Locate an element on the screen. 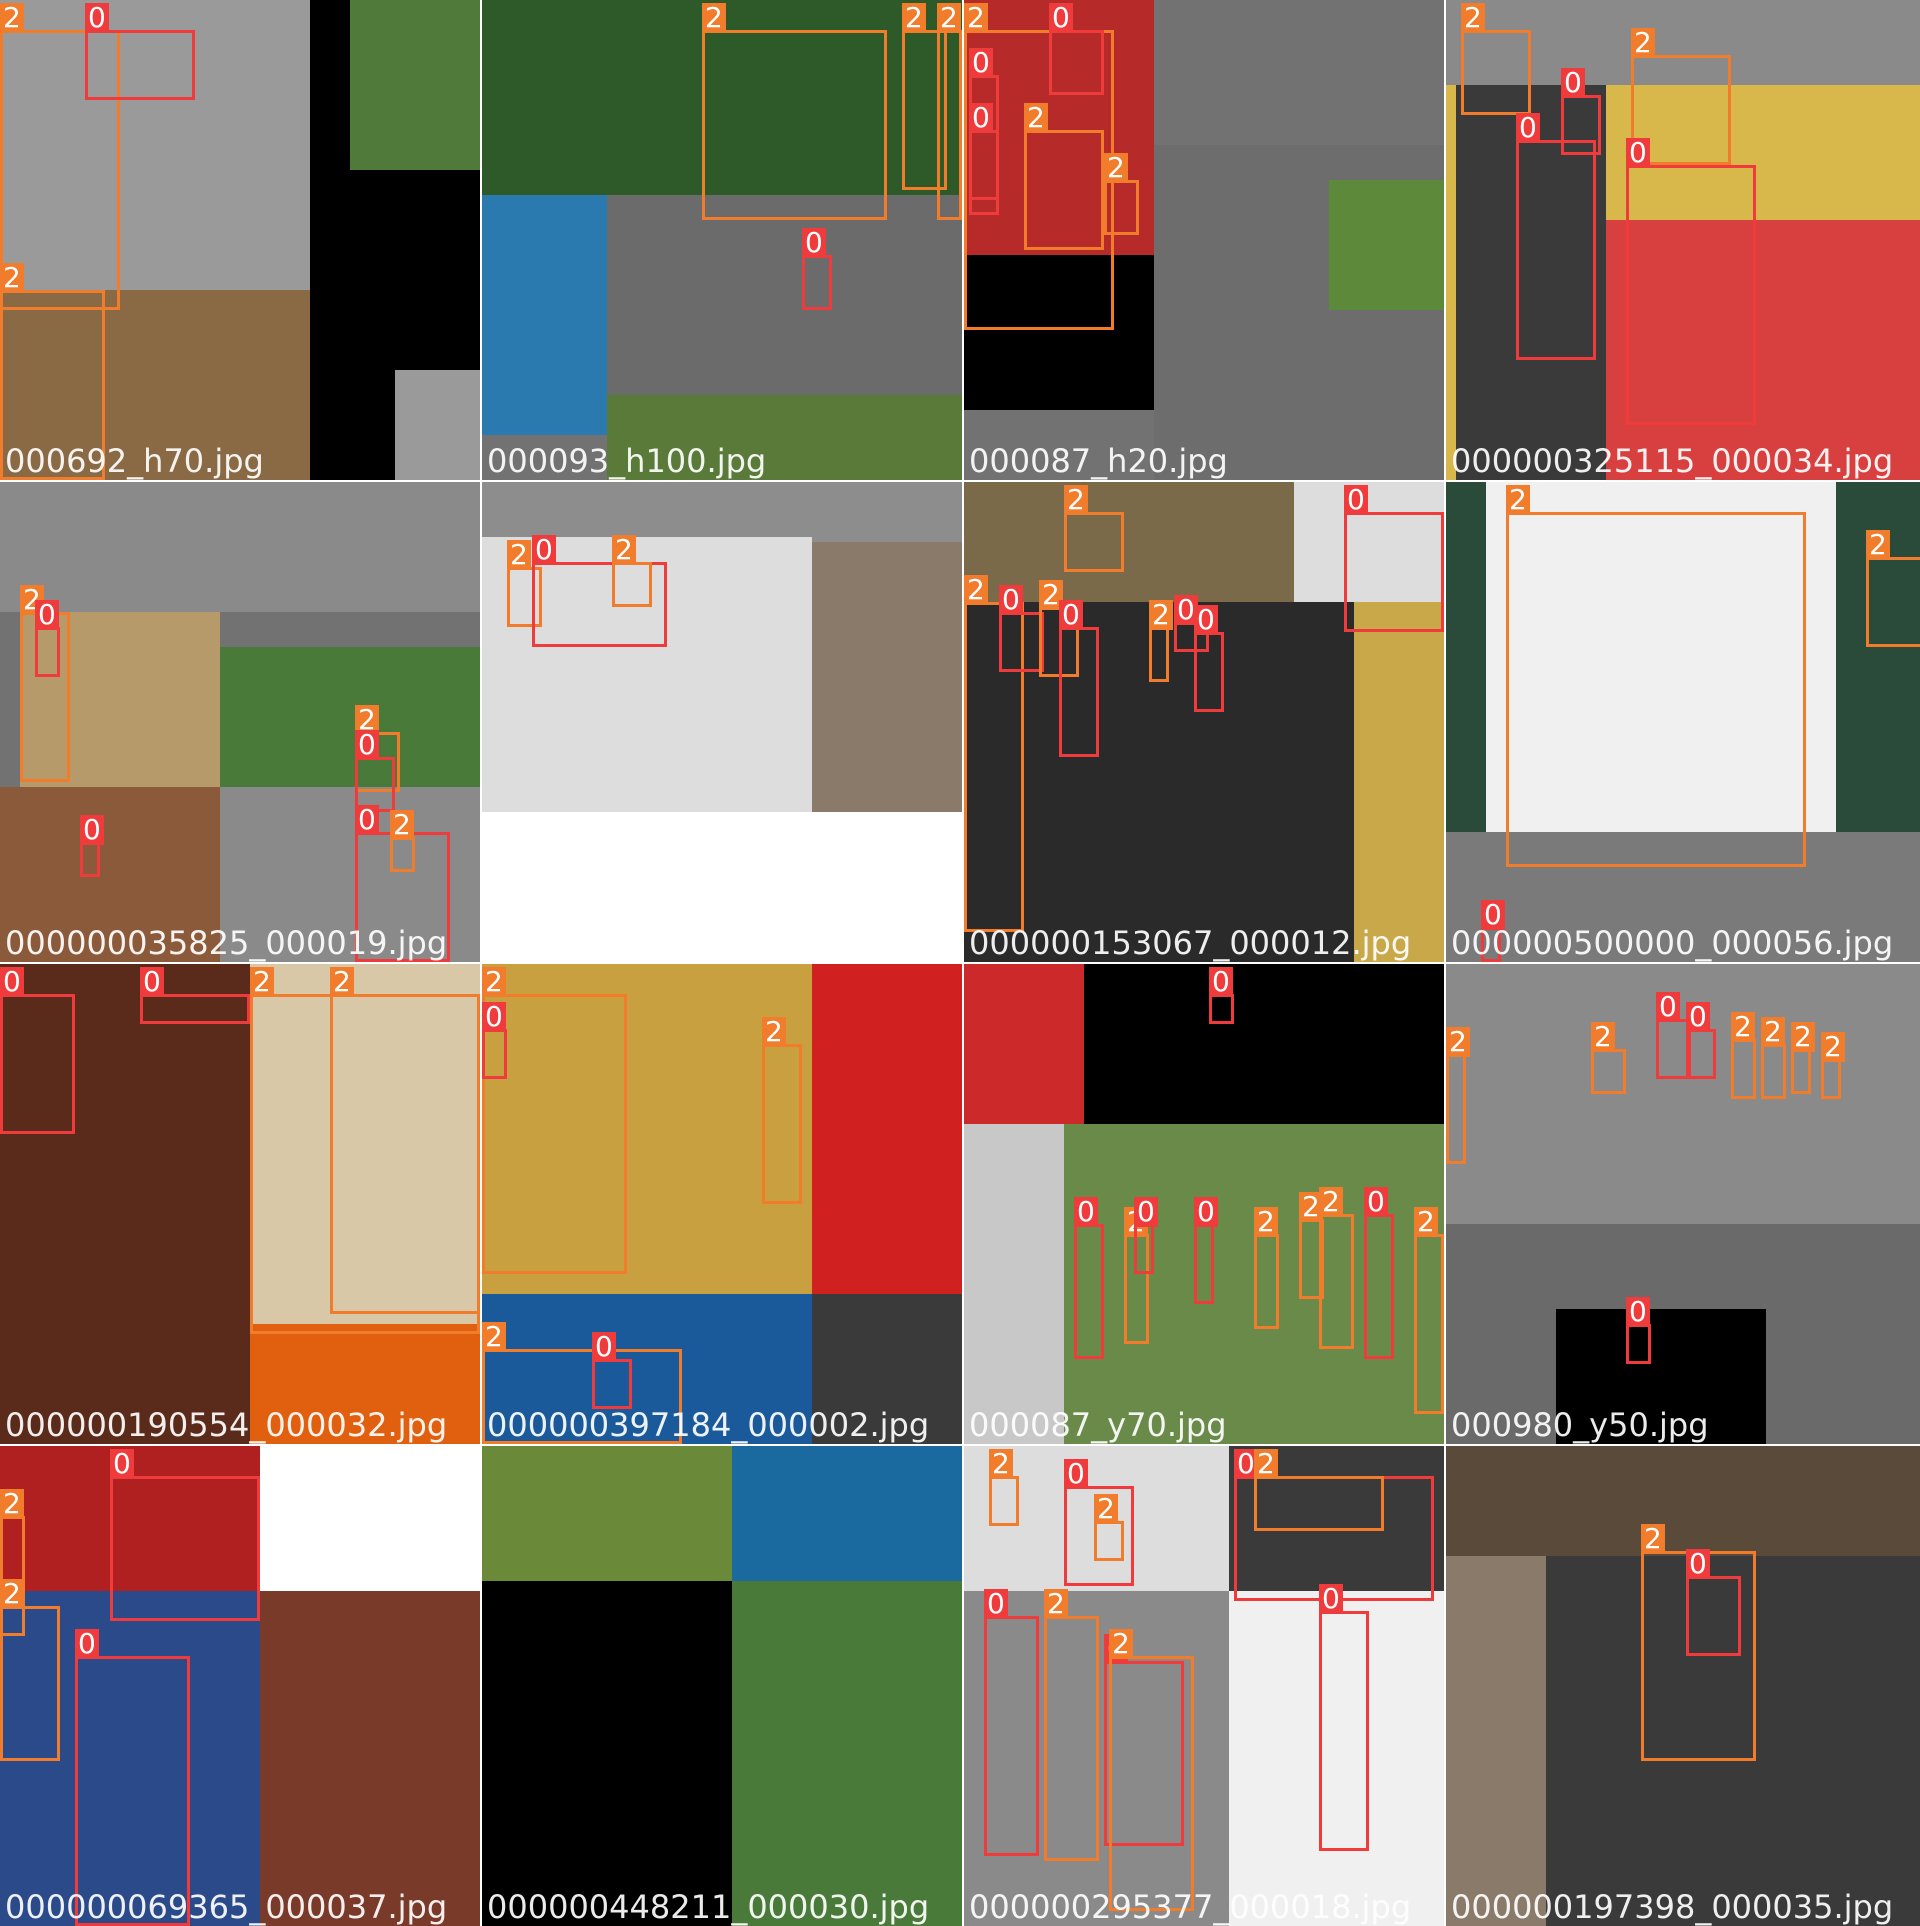 The image size is (1920, 1926). mosaic-tile: 2 0 2 000692_h70.jpg is located at coordinates (240, 240).